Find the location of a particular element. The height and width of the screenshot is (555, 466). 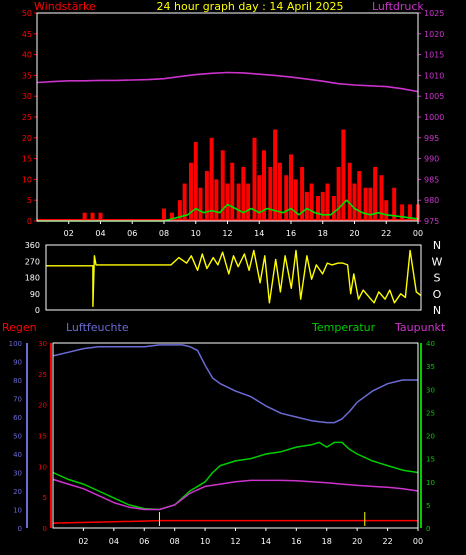

pressure-tick-label: 1005 is located at coordinates (434, 96).